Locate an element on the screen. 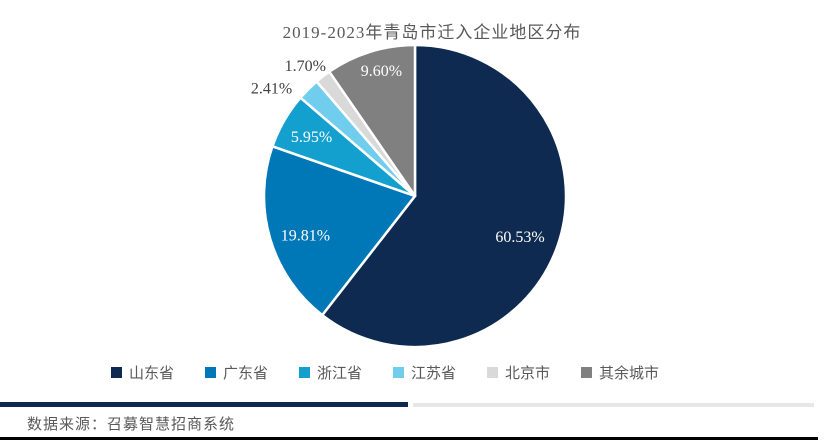 The height and width of the screenshot is (443, 824). legend-label-other-cities: 其余城市 is located at coordinates (629, 374).